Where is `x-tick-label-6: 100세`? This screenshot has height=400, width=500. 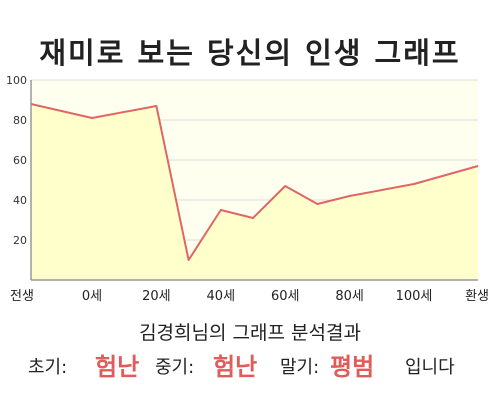
x-tick-label-6: 100세 is located at coordinates (414, 296).